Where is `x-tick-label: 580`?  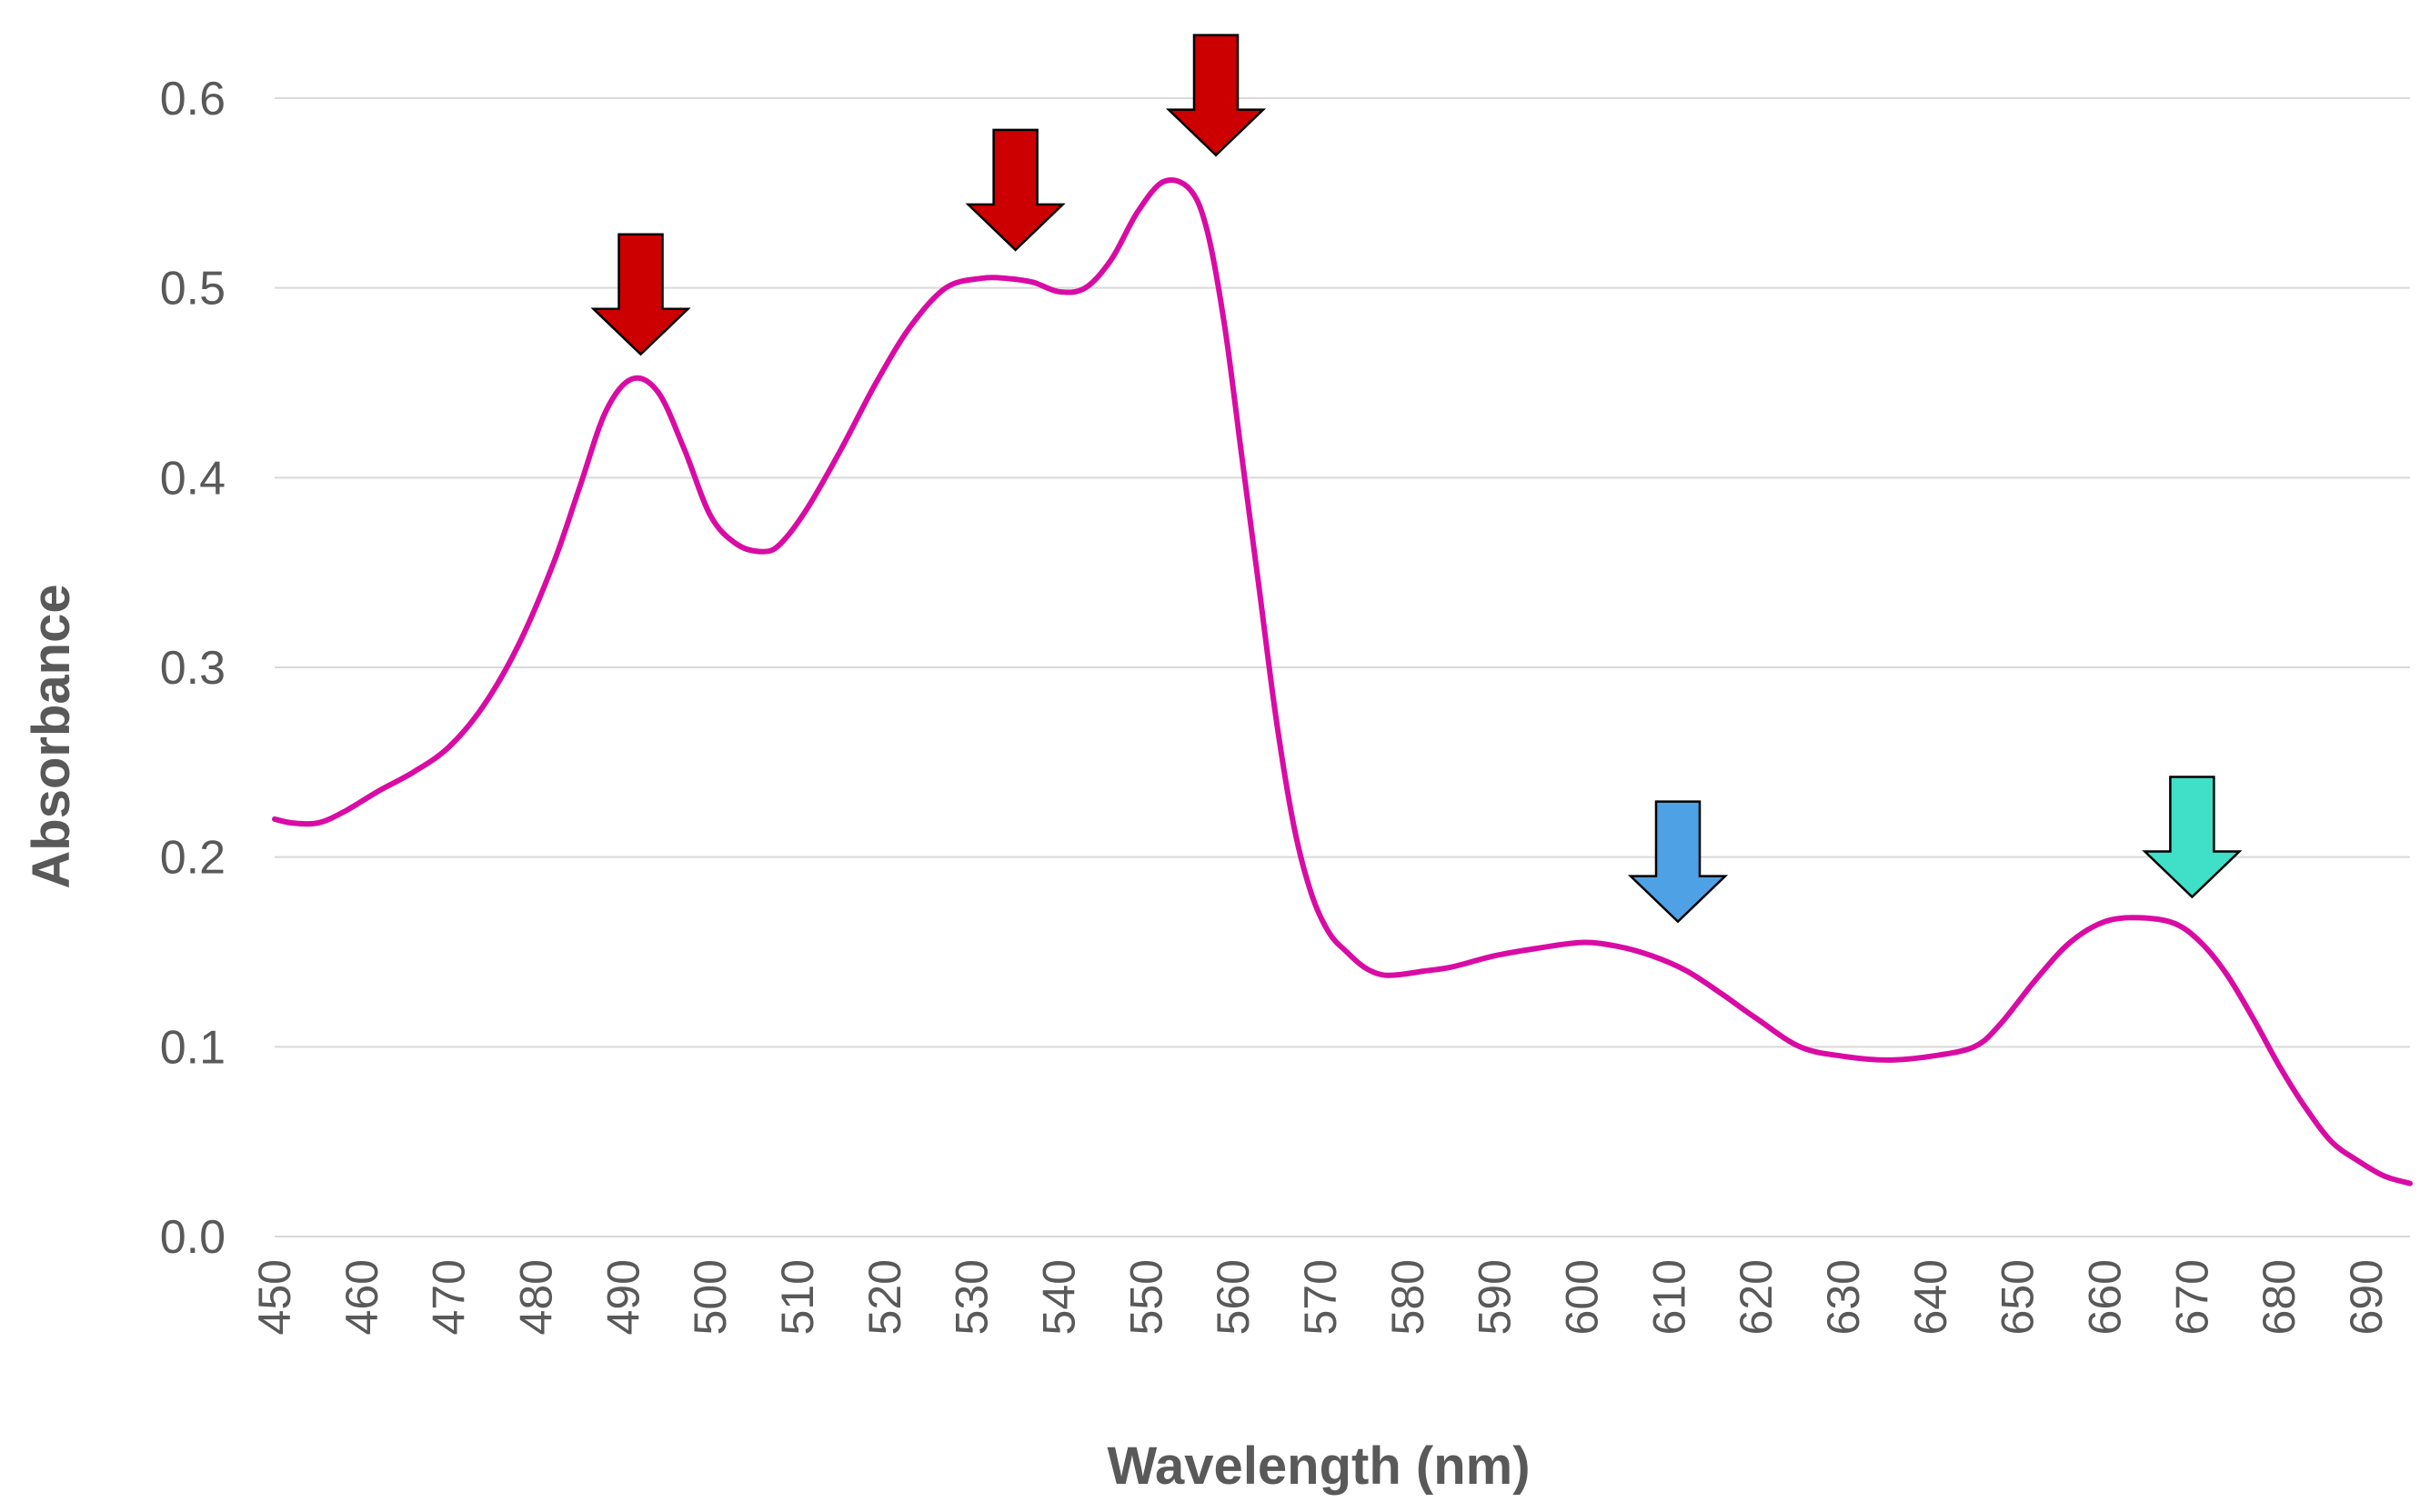 x-tick-label: 580 is located at coordinates (1407, 1297).